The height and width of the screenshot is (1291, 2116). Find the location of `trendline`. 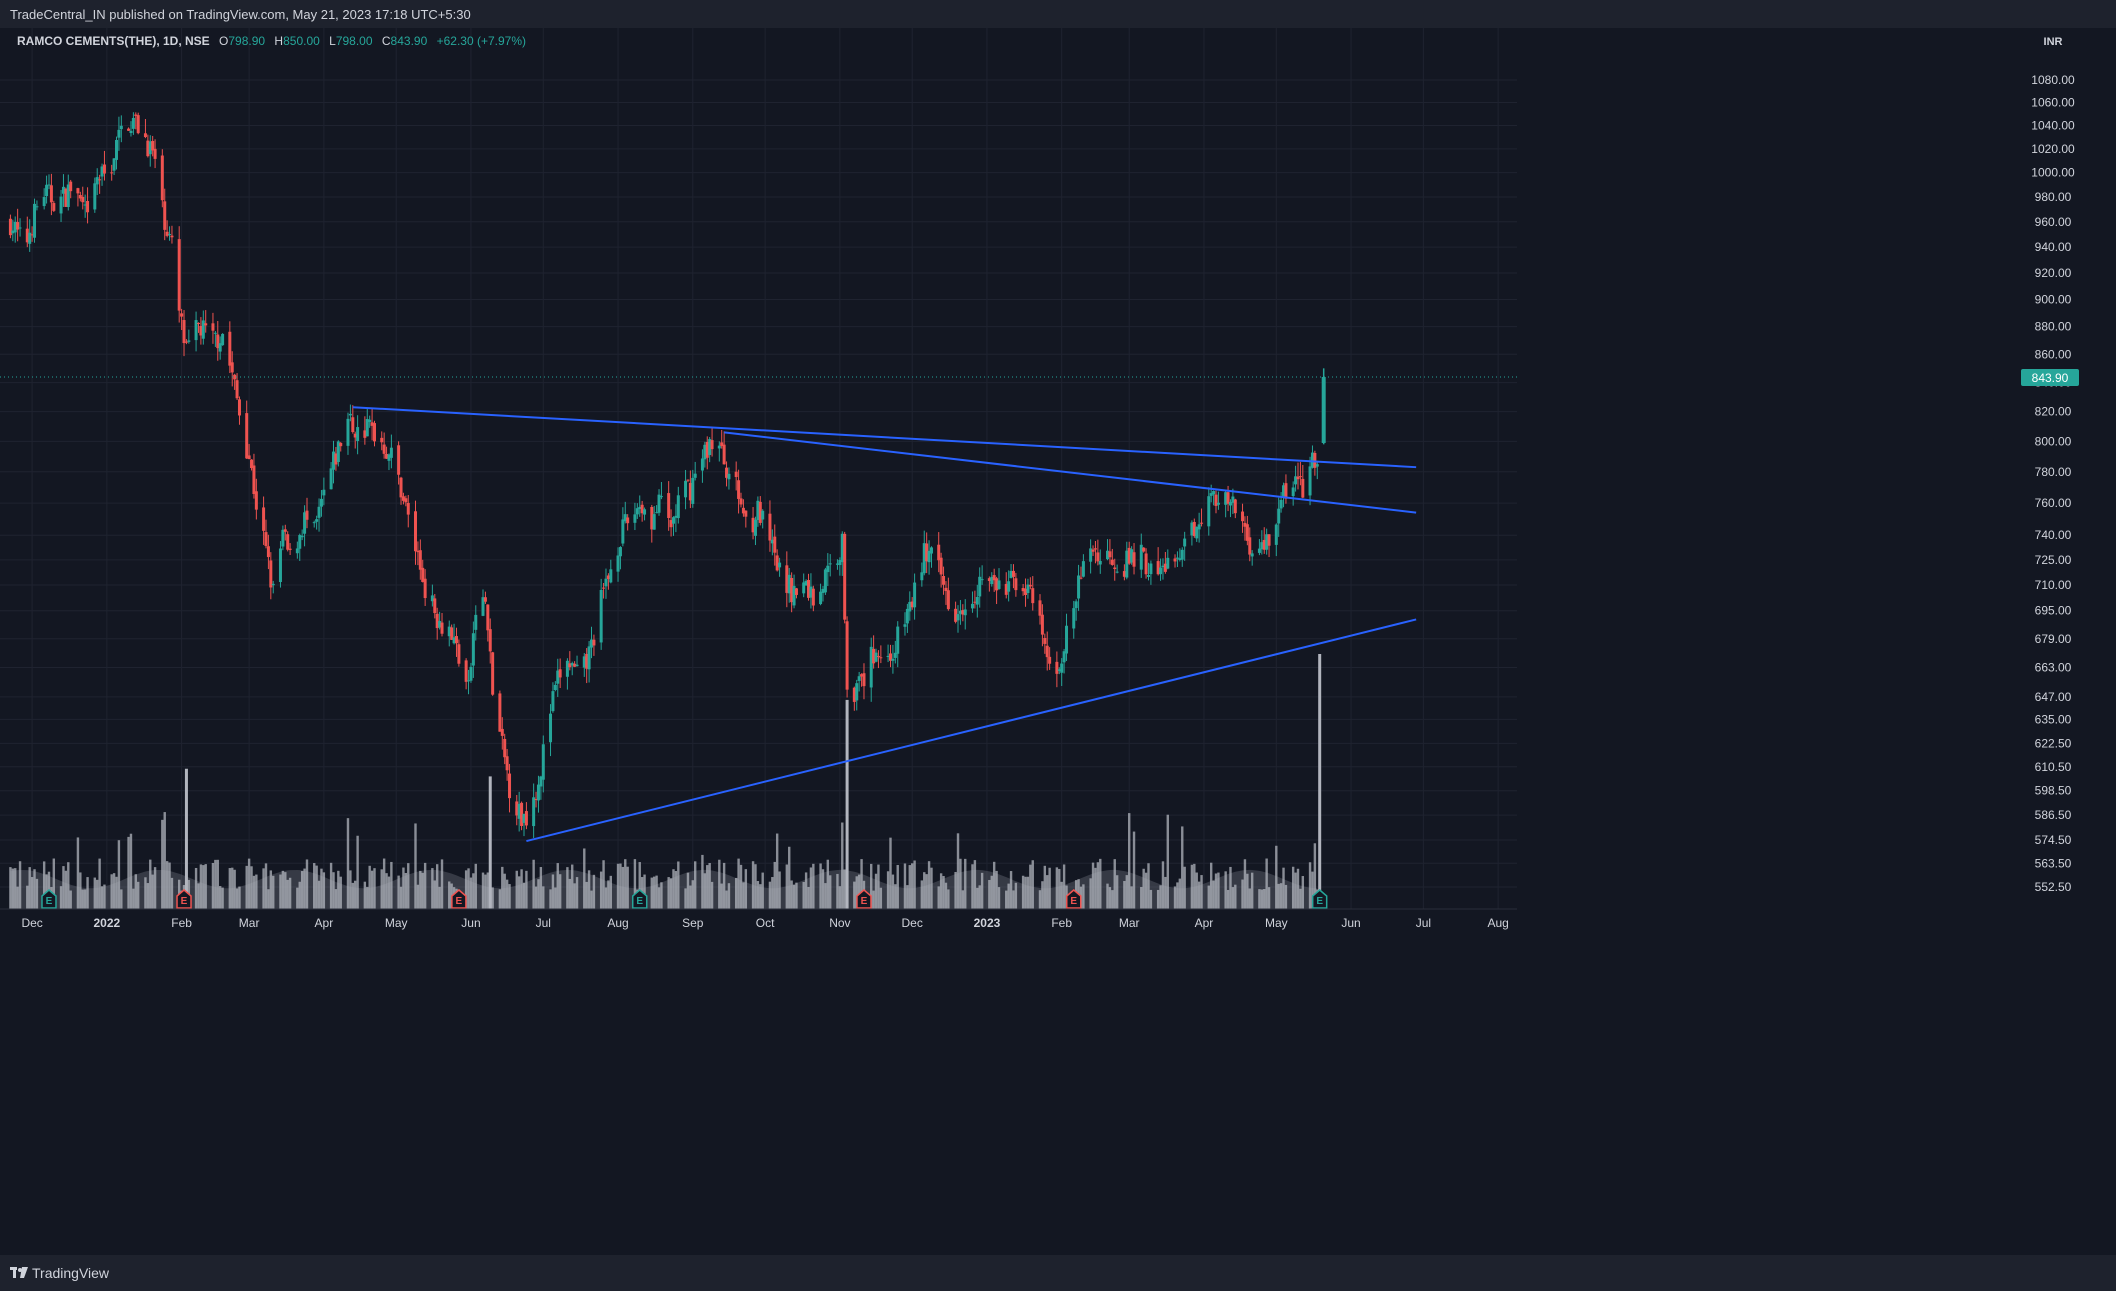

trendline is located at coordinates (1070, 472).